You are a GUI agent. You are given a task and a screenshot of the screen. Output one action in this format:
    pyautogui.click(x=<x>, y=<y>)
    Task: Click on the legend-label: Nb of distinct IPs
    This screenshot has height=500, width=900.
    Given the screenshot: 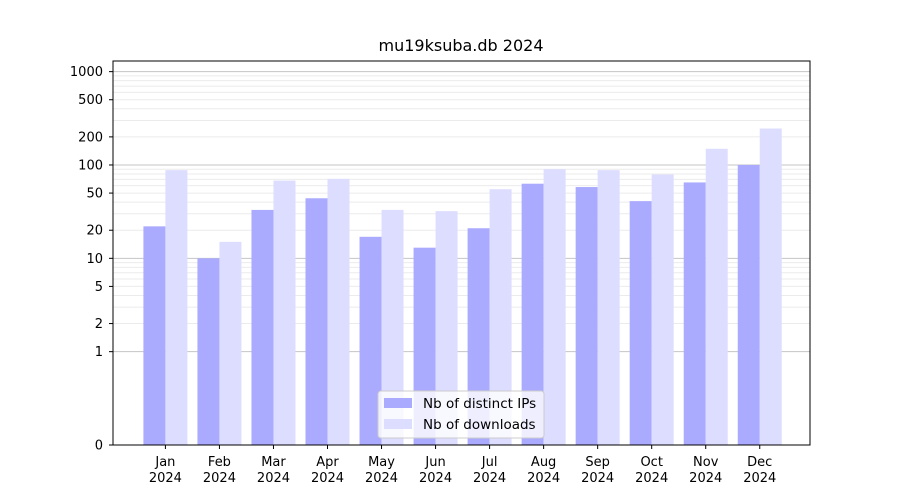 What is the action you would take?
    pyautogui.click(x=479, y=404)
    